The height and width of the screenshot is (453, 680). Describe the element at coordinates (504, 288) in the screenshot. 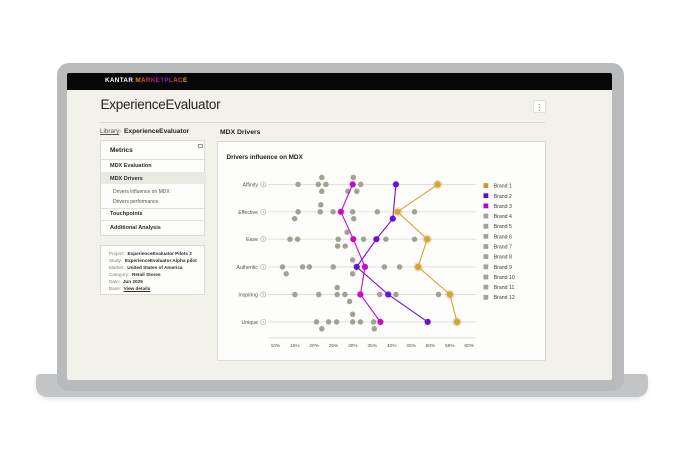

I see `svg-text: Brand 11` at that location.